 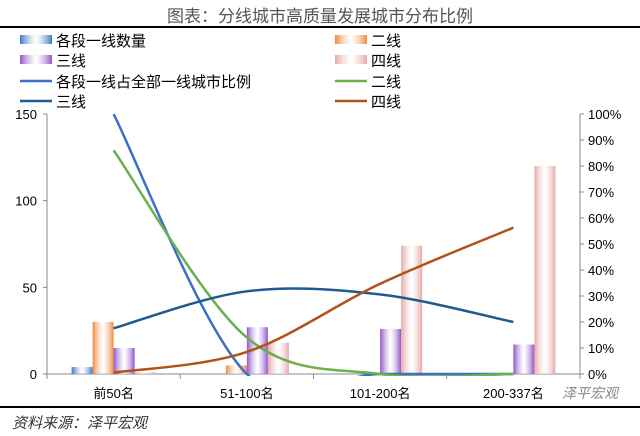 I want to click on x-tick-label: 200-337名, so click(x=513, y=393).